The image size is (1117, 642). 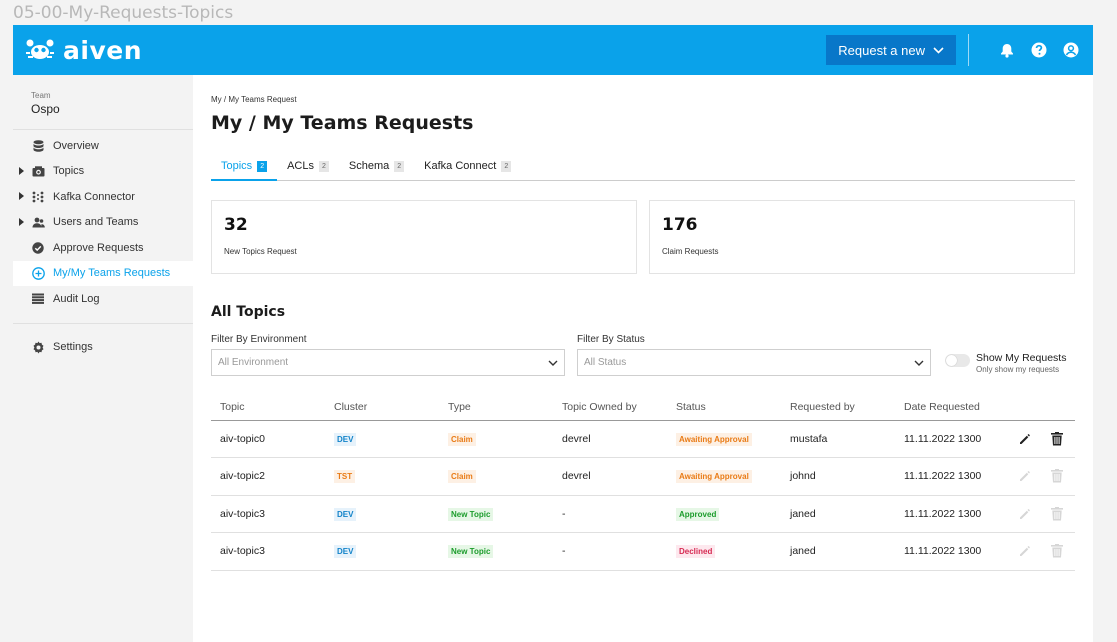 I want to click on tab-acls: ACLs 2, so click(x=308, y=170).